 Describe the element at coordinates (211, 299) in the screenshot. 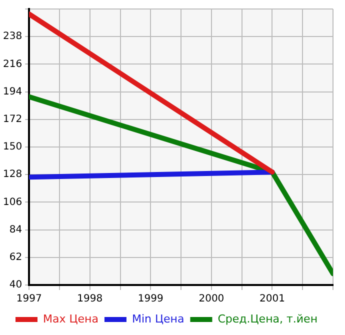

I see `x-tick-label: 2000` at that location.